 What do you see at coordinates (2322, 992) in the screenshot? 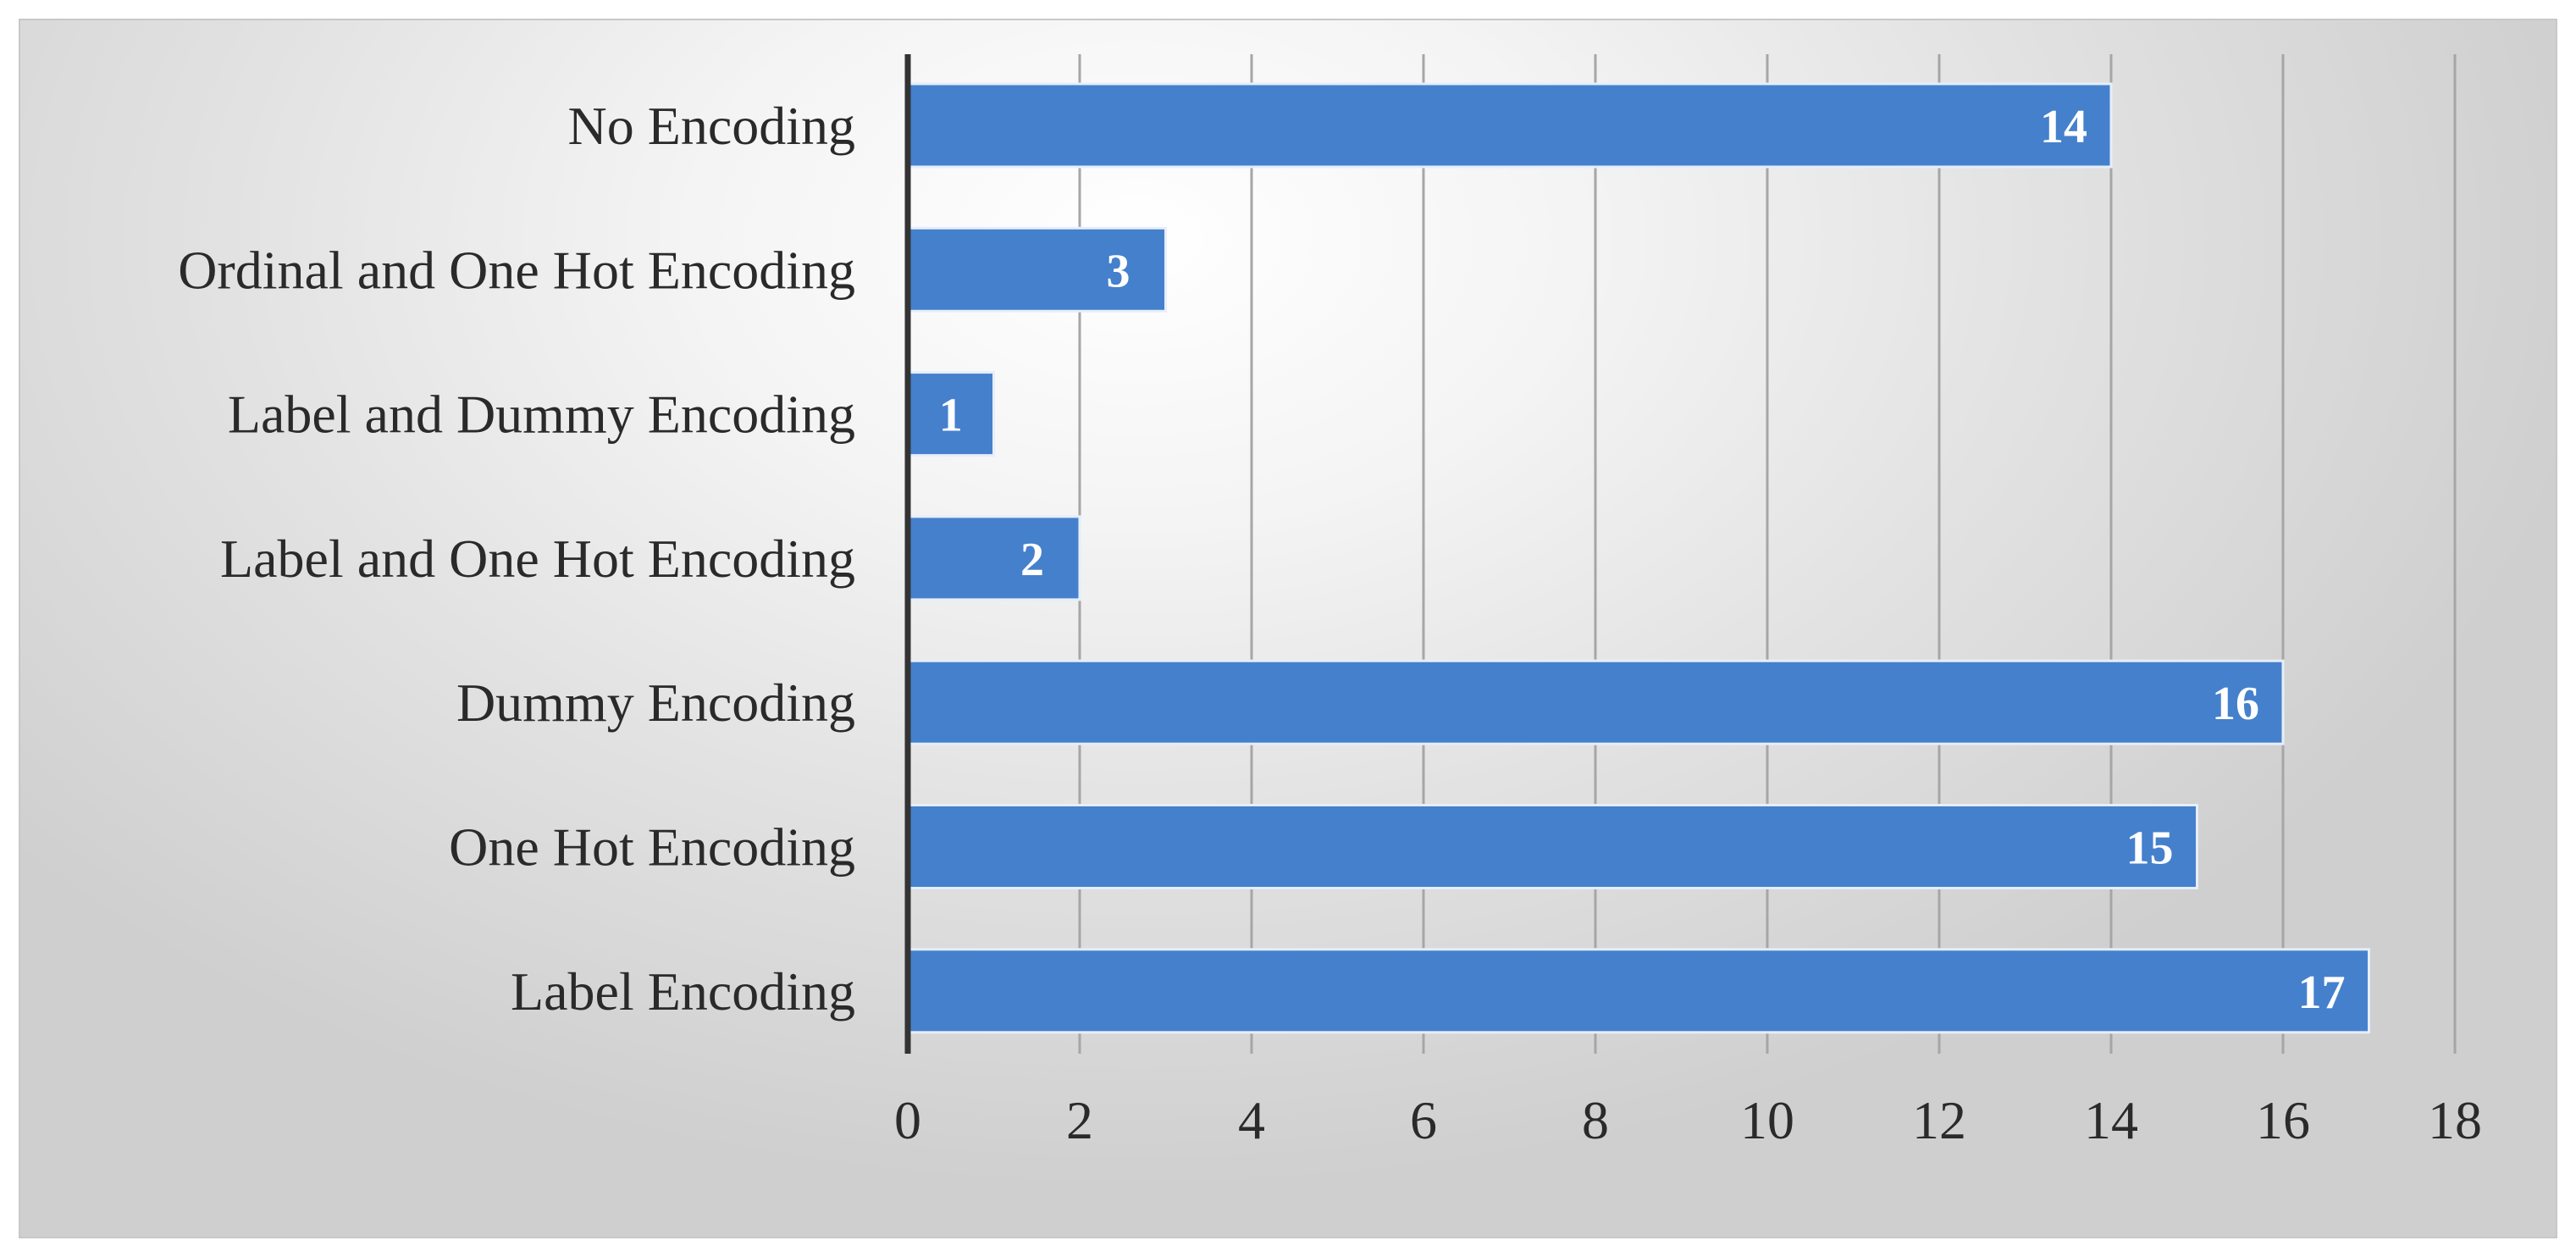
I see `data-label: 17` at bounding box center [2322, 992].